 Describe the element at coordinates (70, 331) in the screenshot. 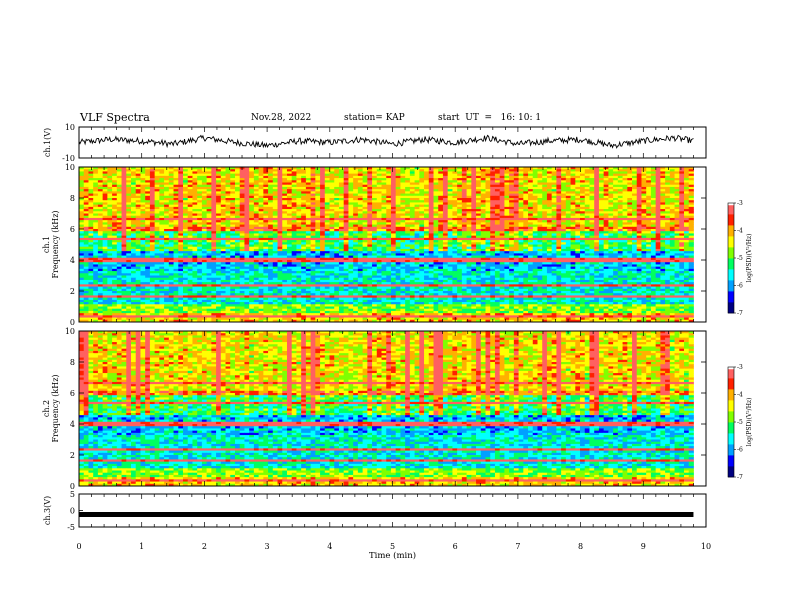

I see `spectrogram-ytick-label: 10` at that location.